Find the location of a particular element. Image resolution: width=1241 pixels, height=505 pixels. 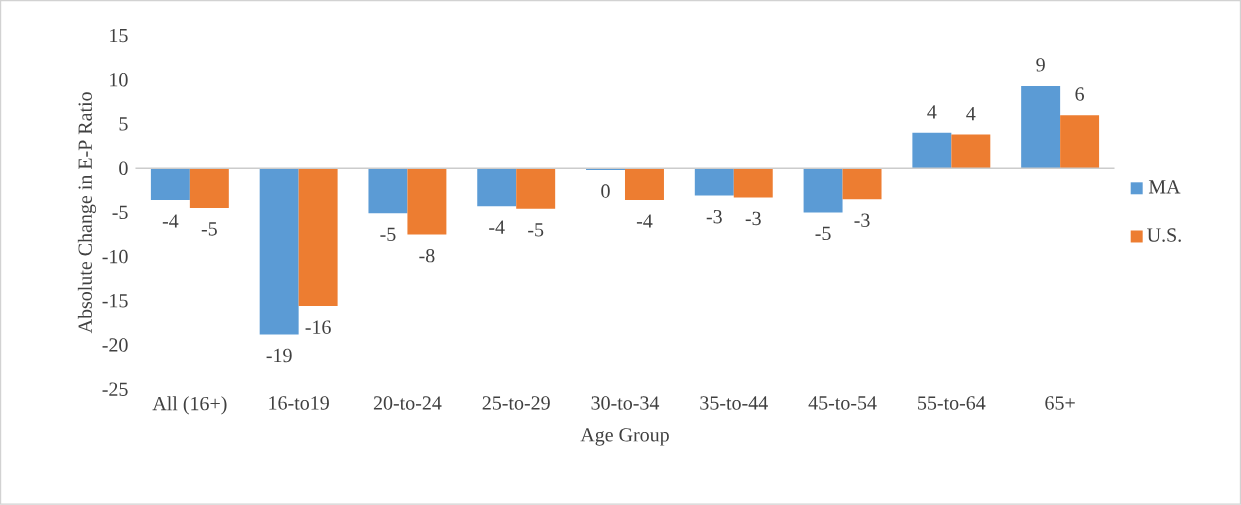

y-tick-label: -5 is located at coordinates (120, 212).